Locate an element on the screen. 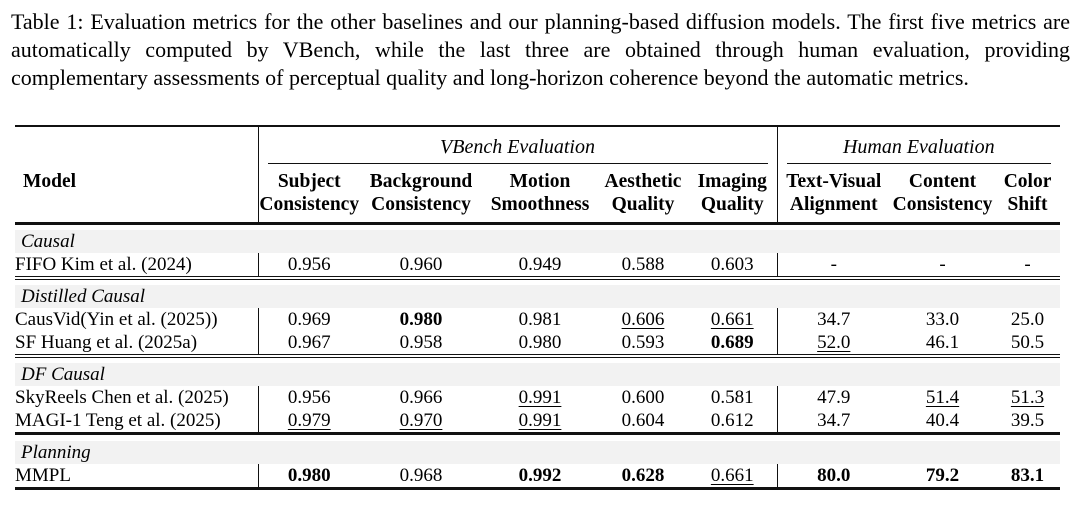 The width and height of the screenshot is (1080, 526). metric-cell: 83.1 is located at coordinates (1027, 475).